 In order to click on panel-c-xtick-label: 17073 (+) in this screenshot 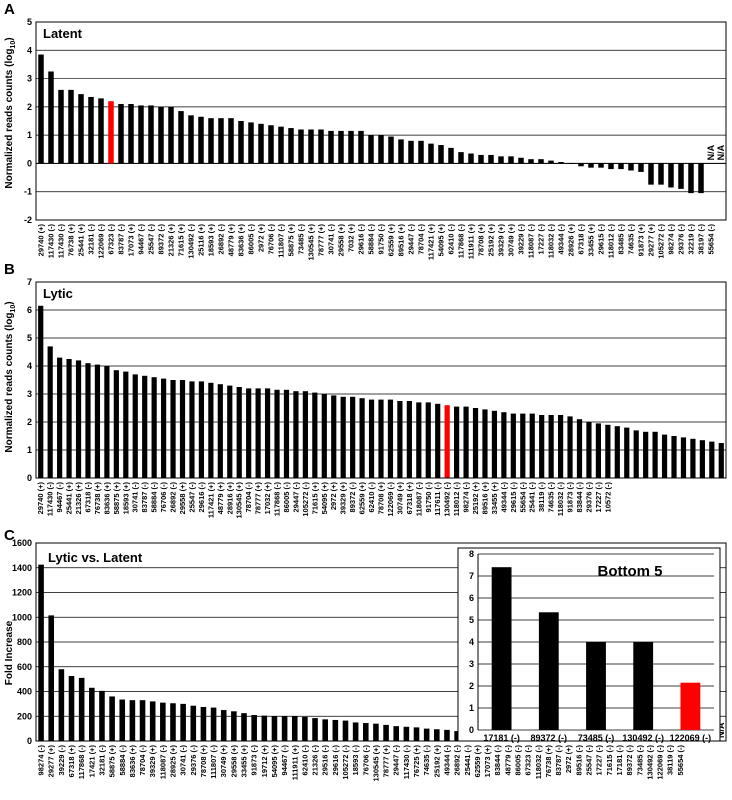, I will do `click(487, 761)`.